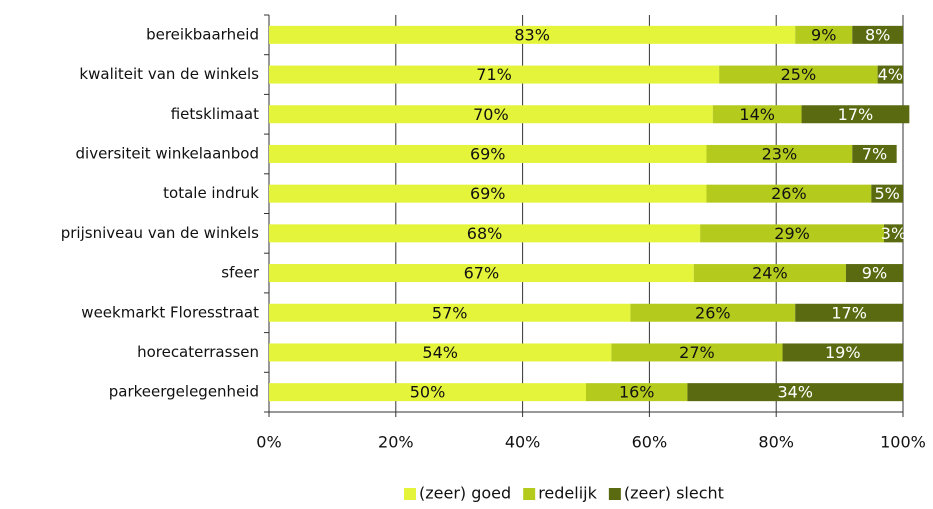  I want to click on y-tick-label: prijsniveau van de winkels, so click(160, 233).